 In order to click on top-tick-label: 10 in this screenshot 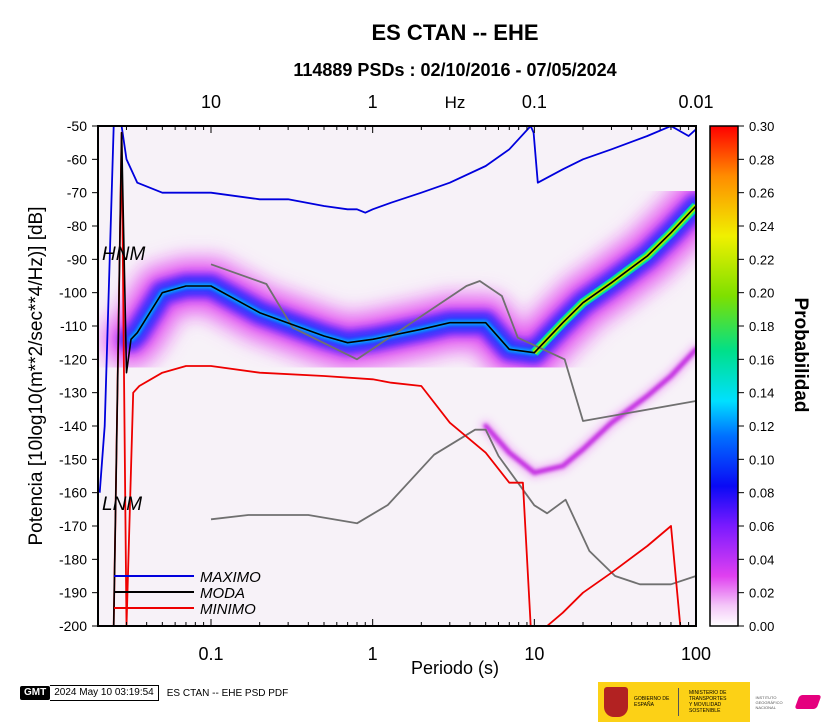, I will do `click(211, 102)`.